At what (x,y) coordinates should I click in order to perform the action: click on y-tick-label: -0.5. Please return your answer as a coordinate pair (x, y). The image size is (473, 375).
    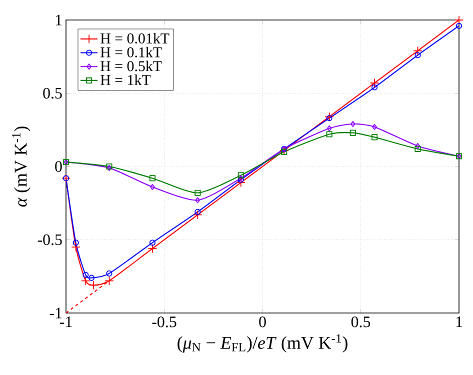
    Looking at the image, I should click on (50, 240).